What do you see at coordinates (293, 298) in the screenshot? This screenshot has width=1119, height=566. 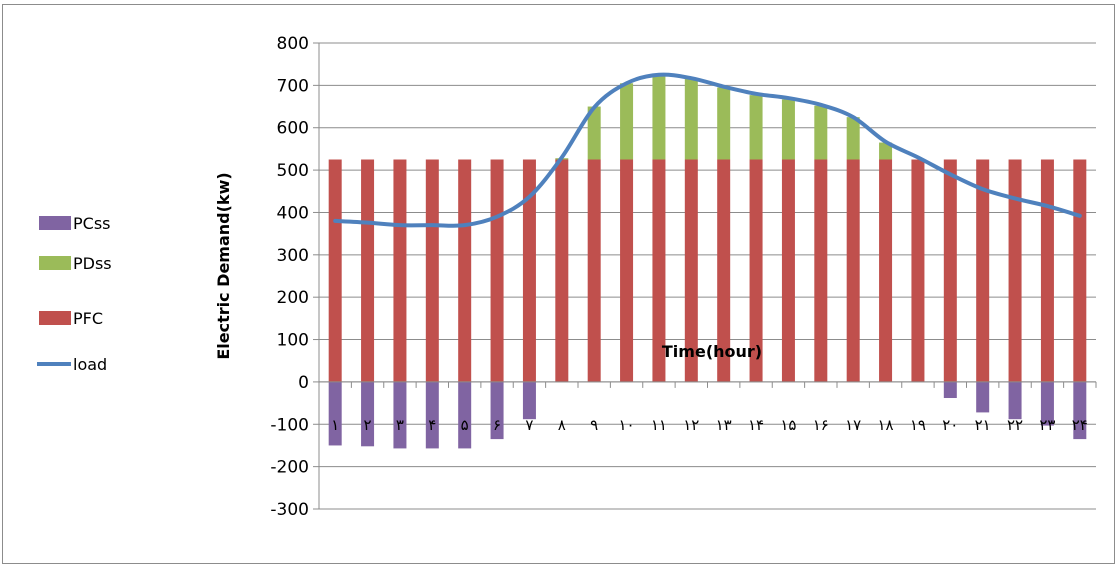 I see `y-tick-label: 200` at bounding box center [293, 298].